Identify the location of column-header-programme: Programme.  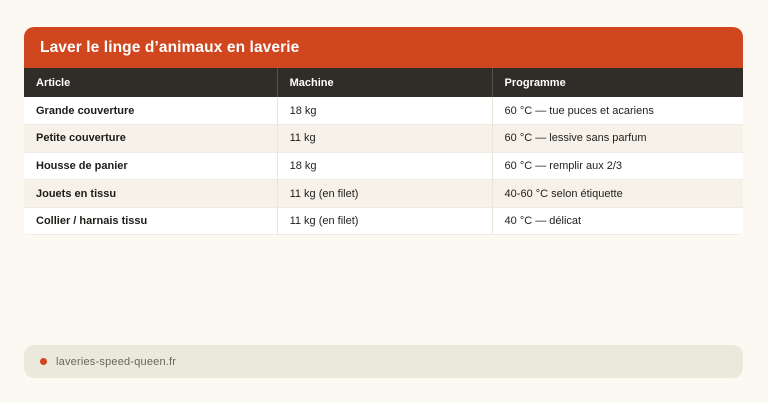
(617, 82).